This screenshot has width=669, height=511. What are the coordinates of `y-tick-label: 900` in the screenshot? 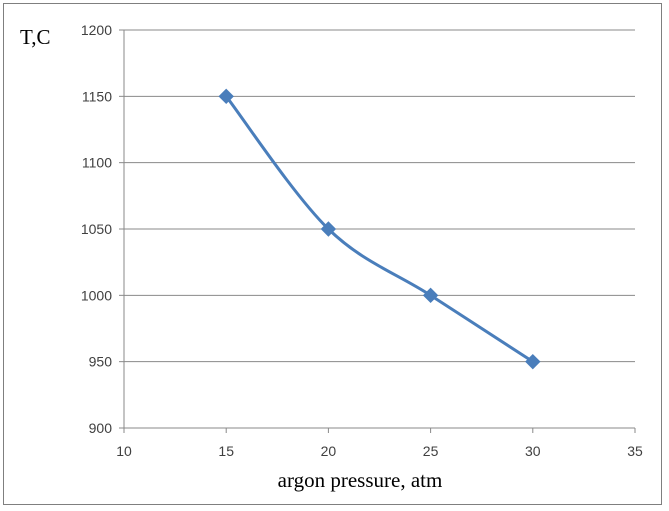 It's located at (101, 428).